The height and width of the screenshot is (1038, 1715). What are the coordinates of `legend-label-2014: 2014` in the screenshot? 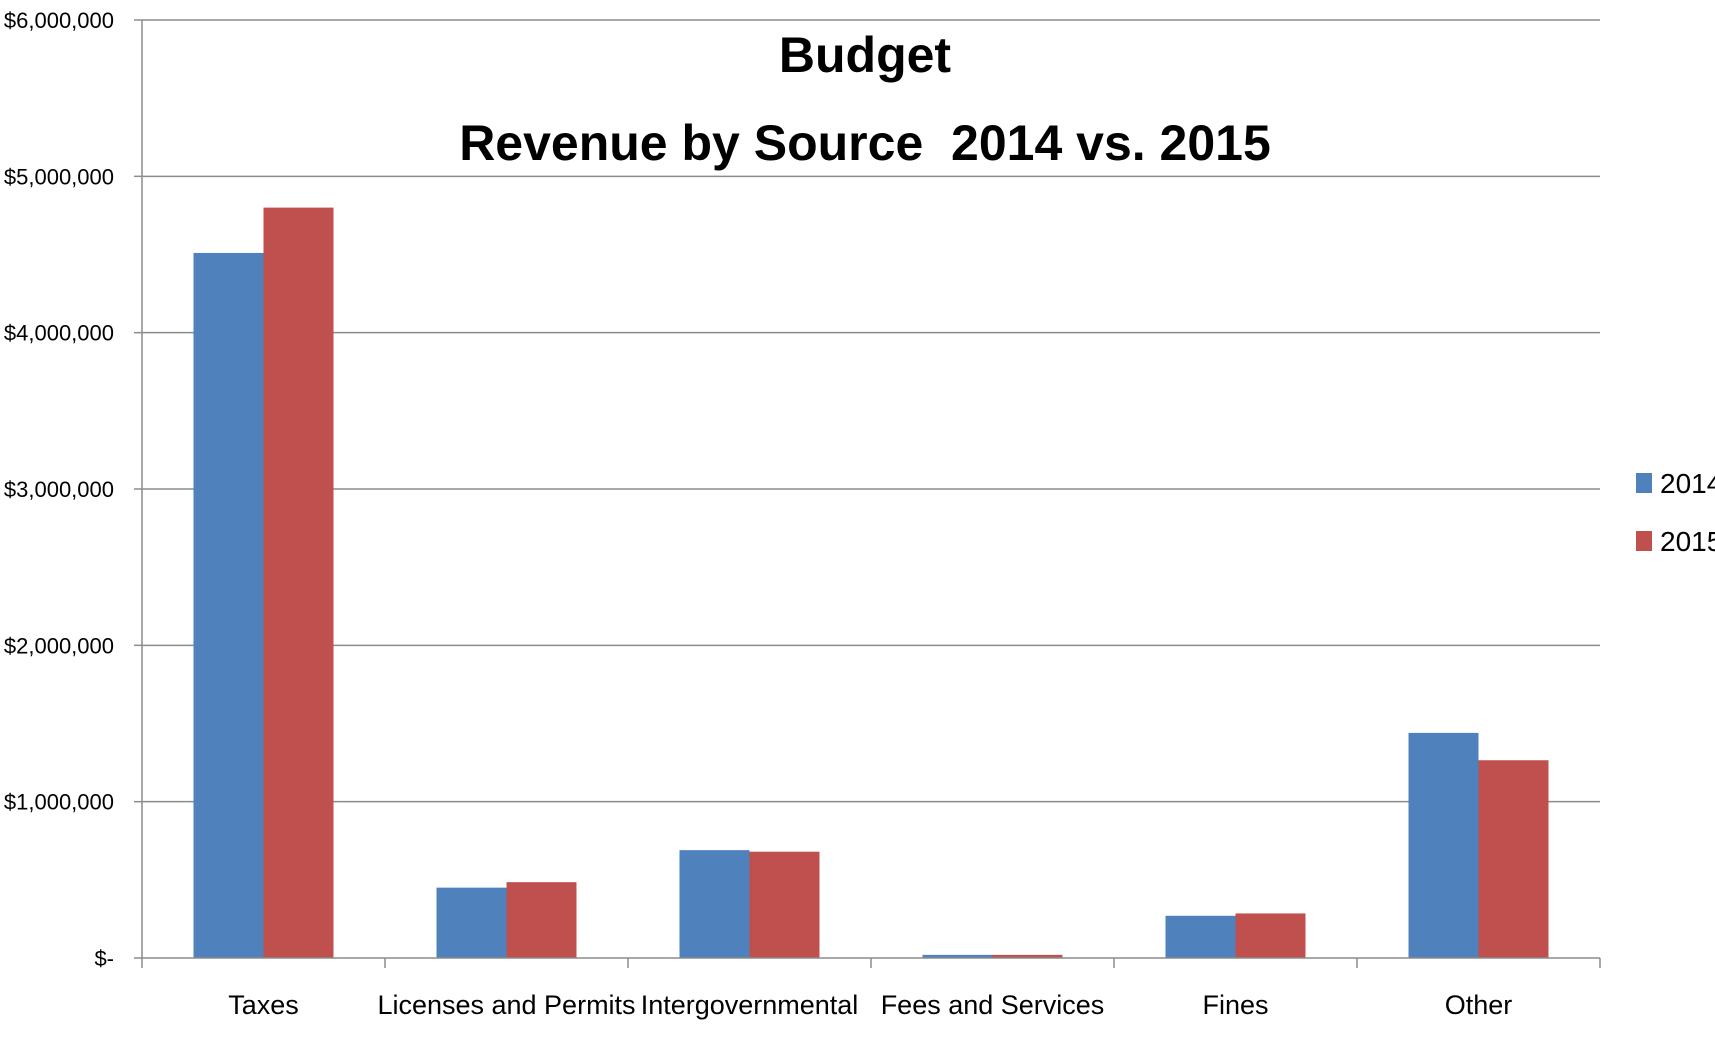 It's located at (1687, 483).